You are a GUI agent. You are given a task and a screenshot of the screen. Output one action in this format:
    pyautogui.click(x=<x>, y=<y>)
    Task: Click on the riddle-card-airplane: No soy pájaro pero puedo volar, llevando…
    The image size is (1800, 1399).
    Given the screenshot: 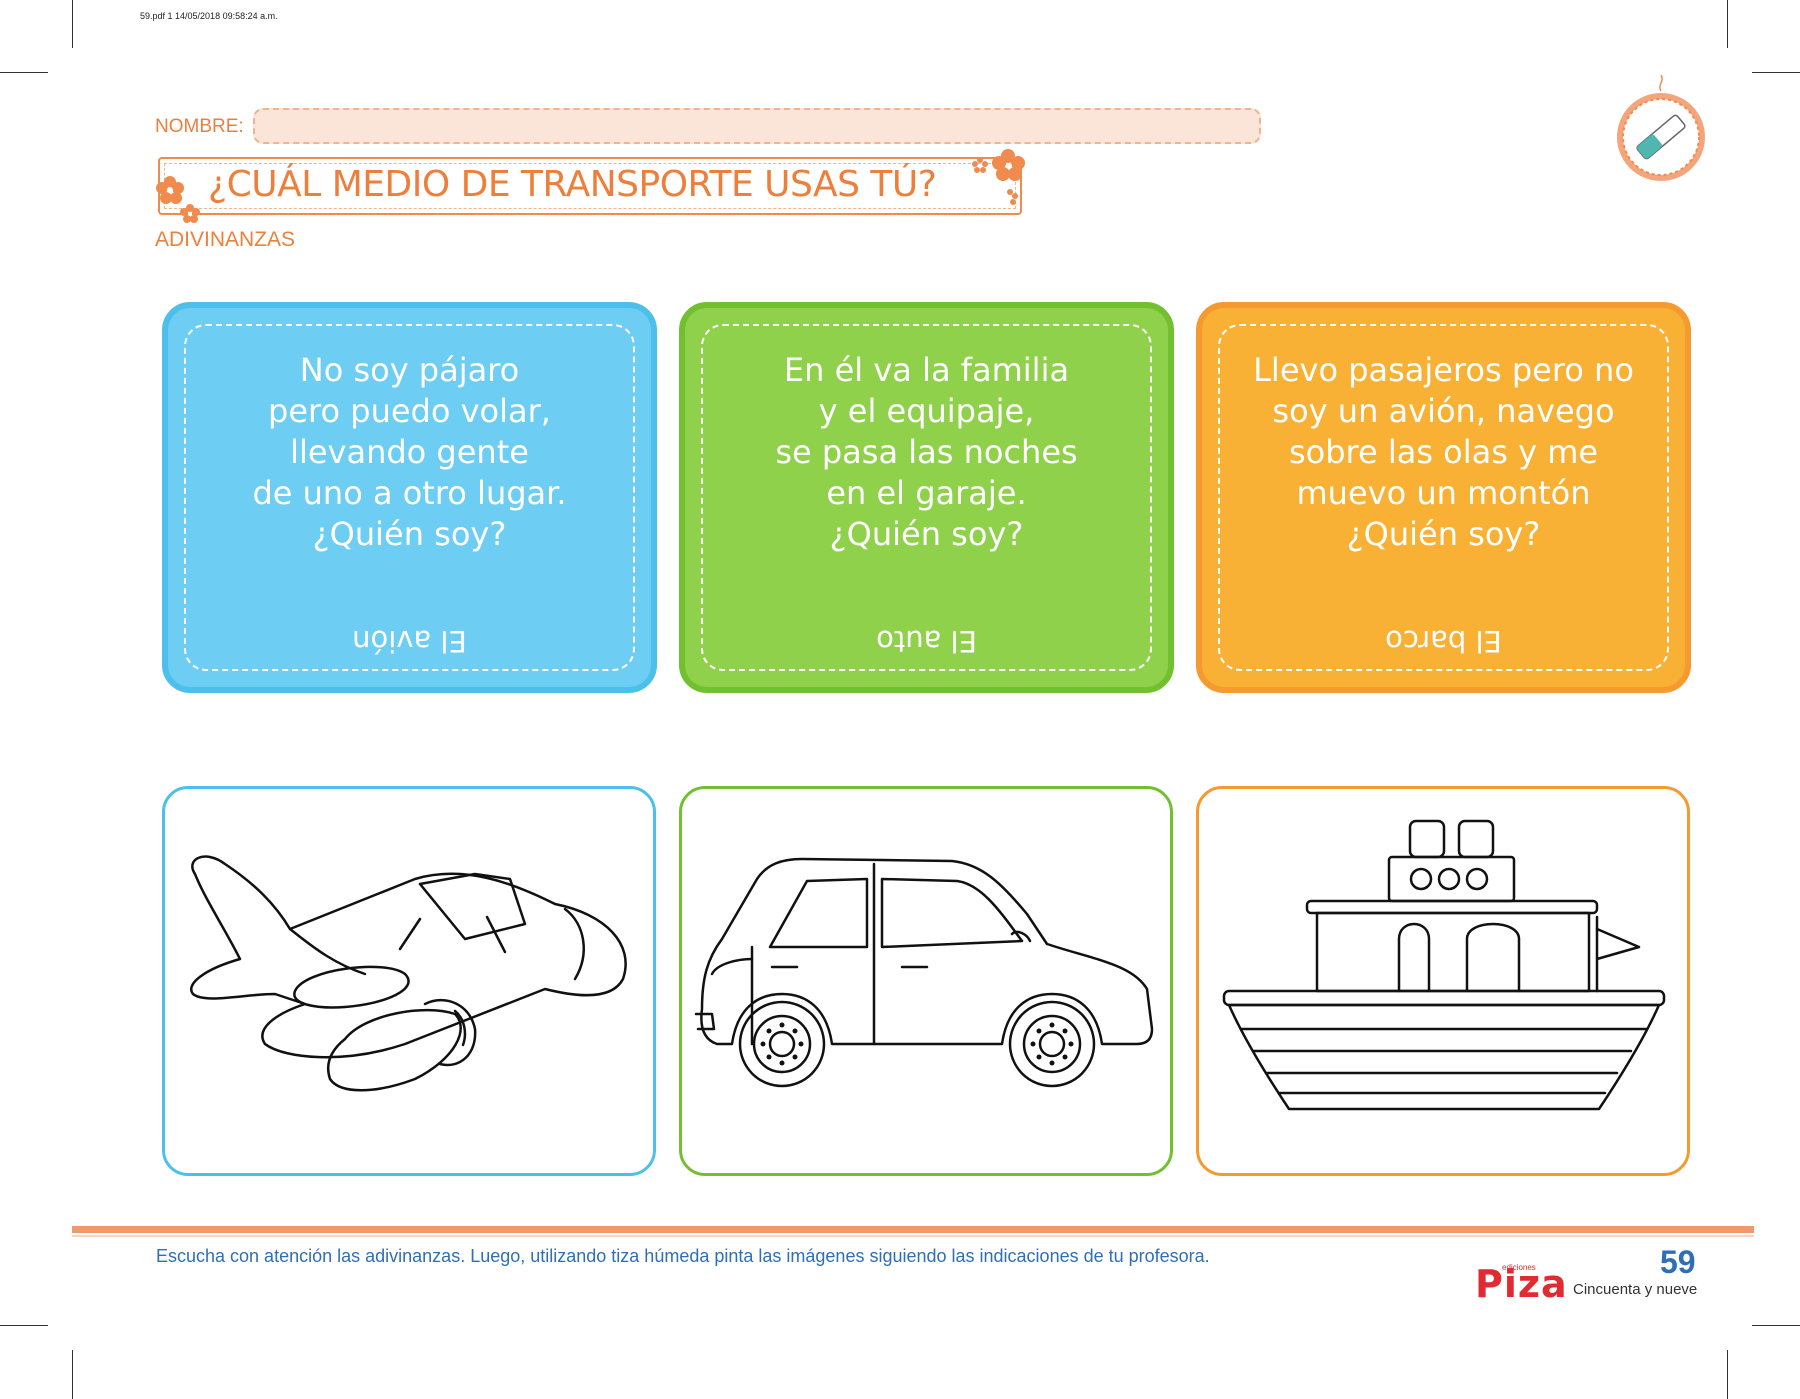 What is the action you would take?
    pyautogui.click(x=409, y=497)
    